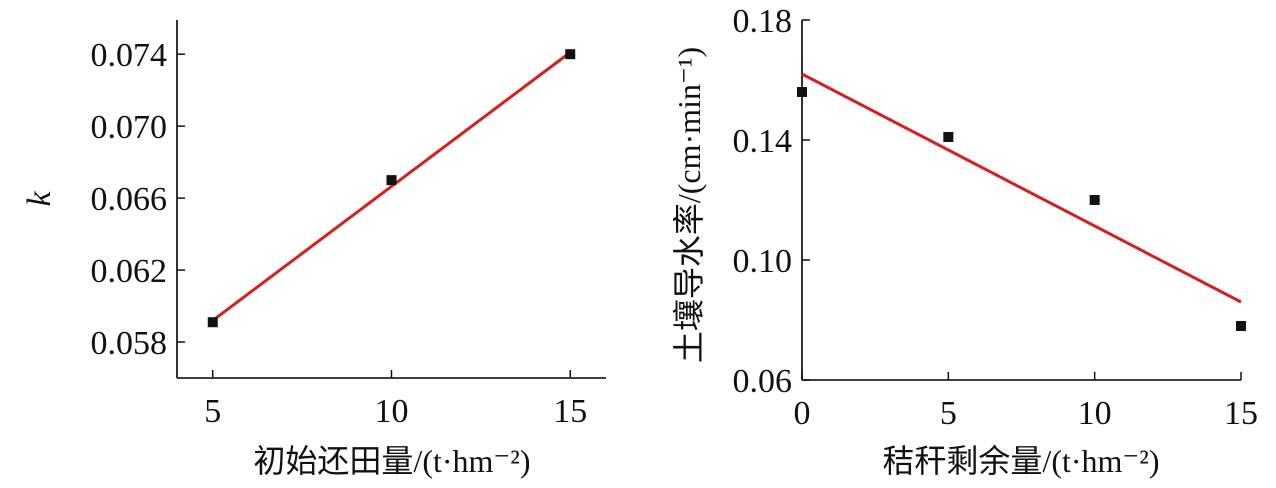 The image size is (1276, 488). Describe the element at coordinates (129, 271) in the screenshot. I see `y-tick-label: 0.062` at that location.